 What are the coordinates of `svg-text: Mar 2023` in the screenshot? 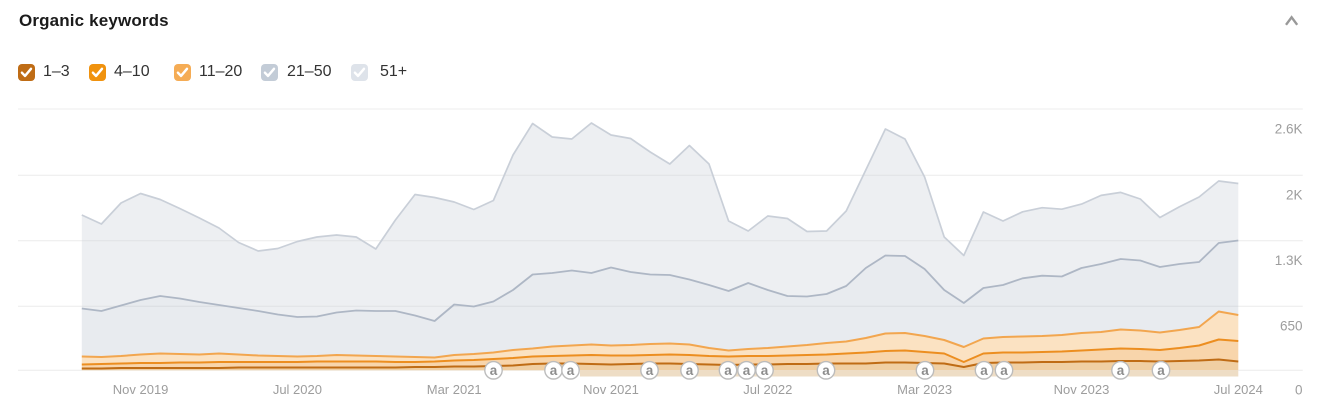 It's located at (924, 389).